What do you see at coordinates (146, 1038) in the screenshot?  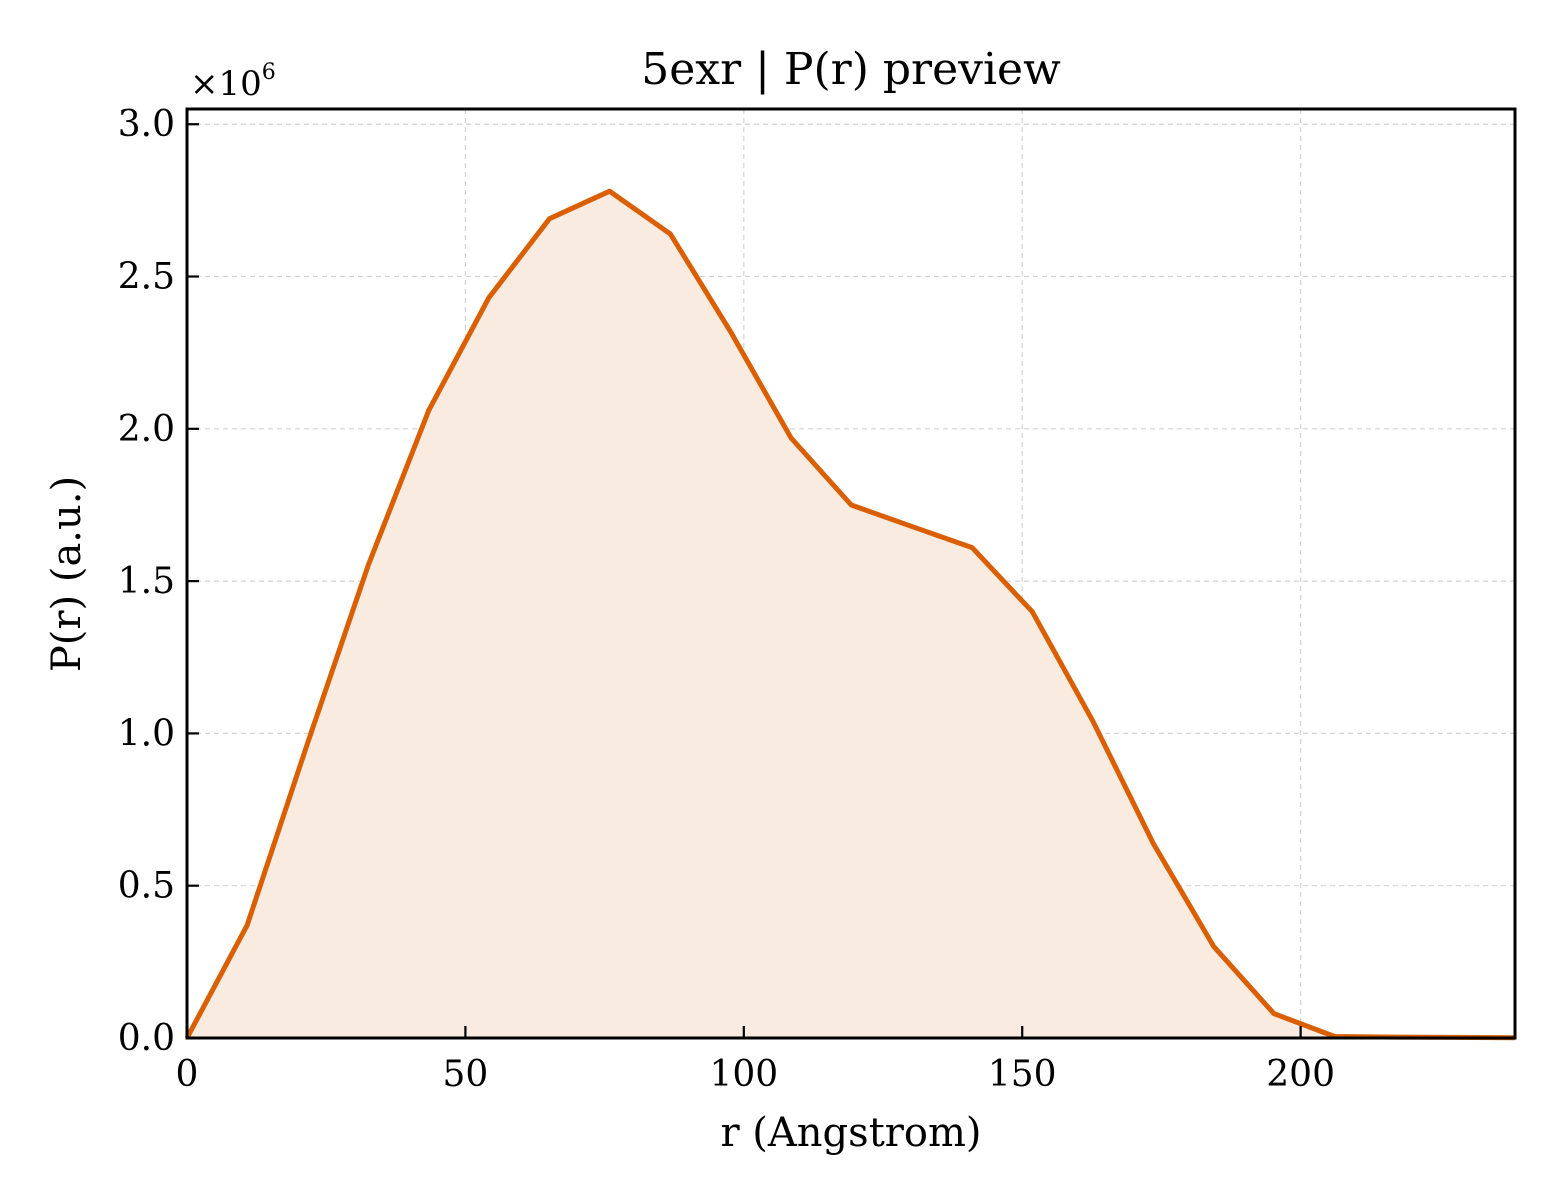 I see `y-tick-label: 0.0` at bounding box center [146, 1038].